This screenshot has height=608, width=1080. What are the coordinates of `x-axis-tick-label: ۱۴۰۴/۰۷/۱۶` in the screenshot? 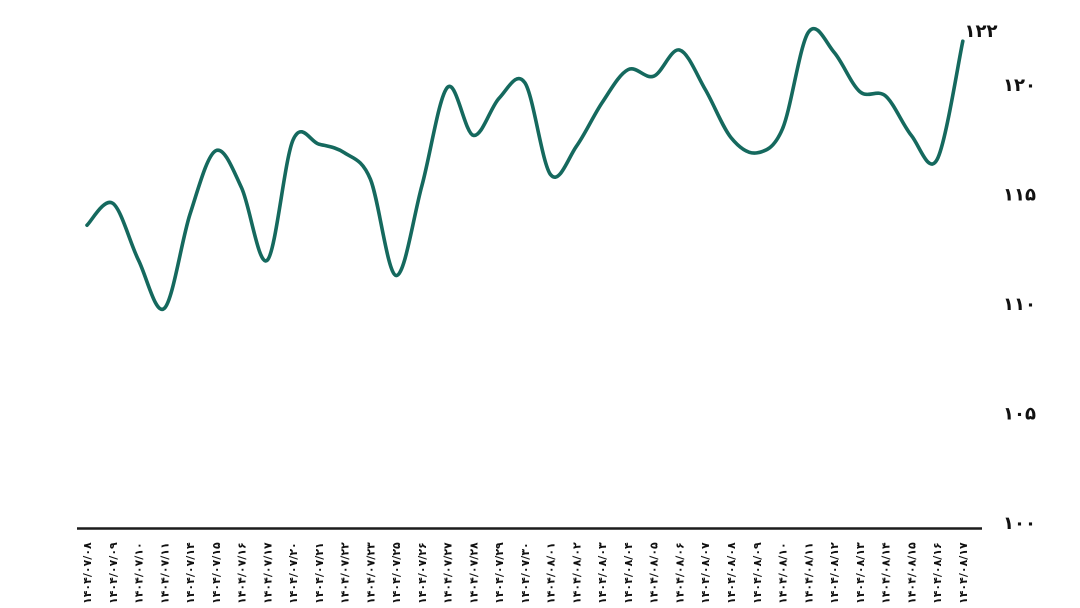 It's located at (242, 573).